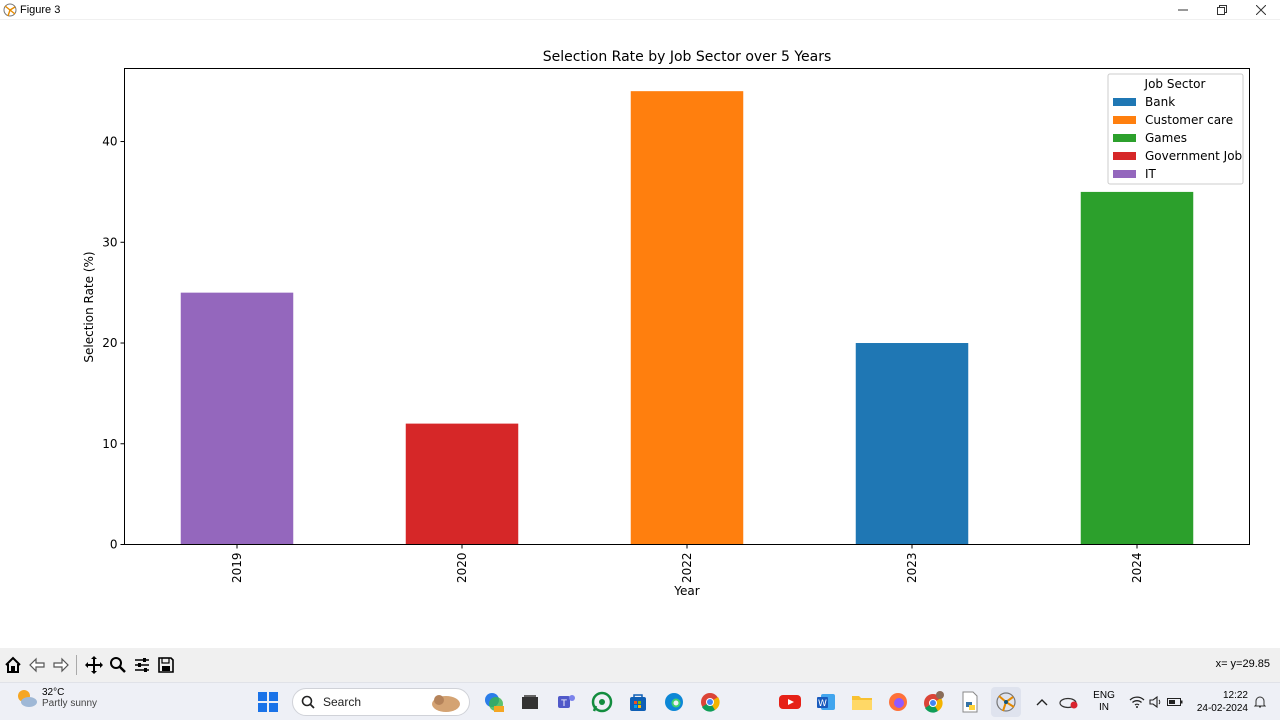 The height and width of the screenshot is (720, 1280). I want to click on legend-entry-customer-care: Customer care, so click(1173, 120).